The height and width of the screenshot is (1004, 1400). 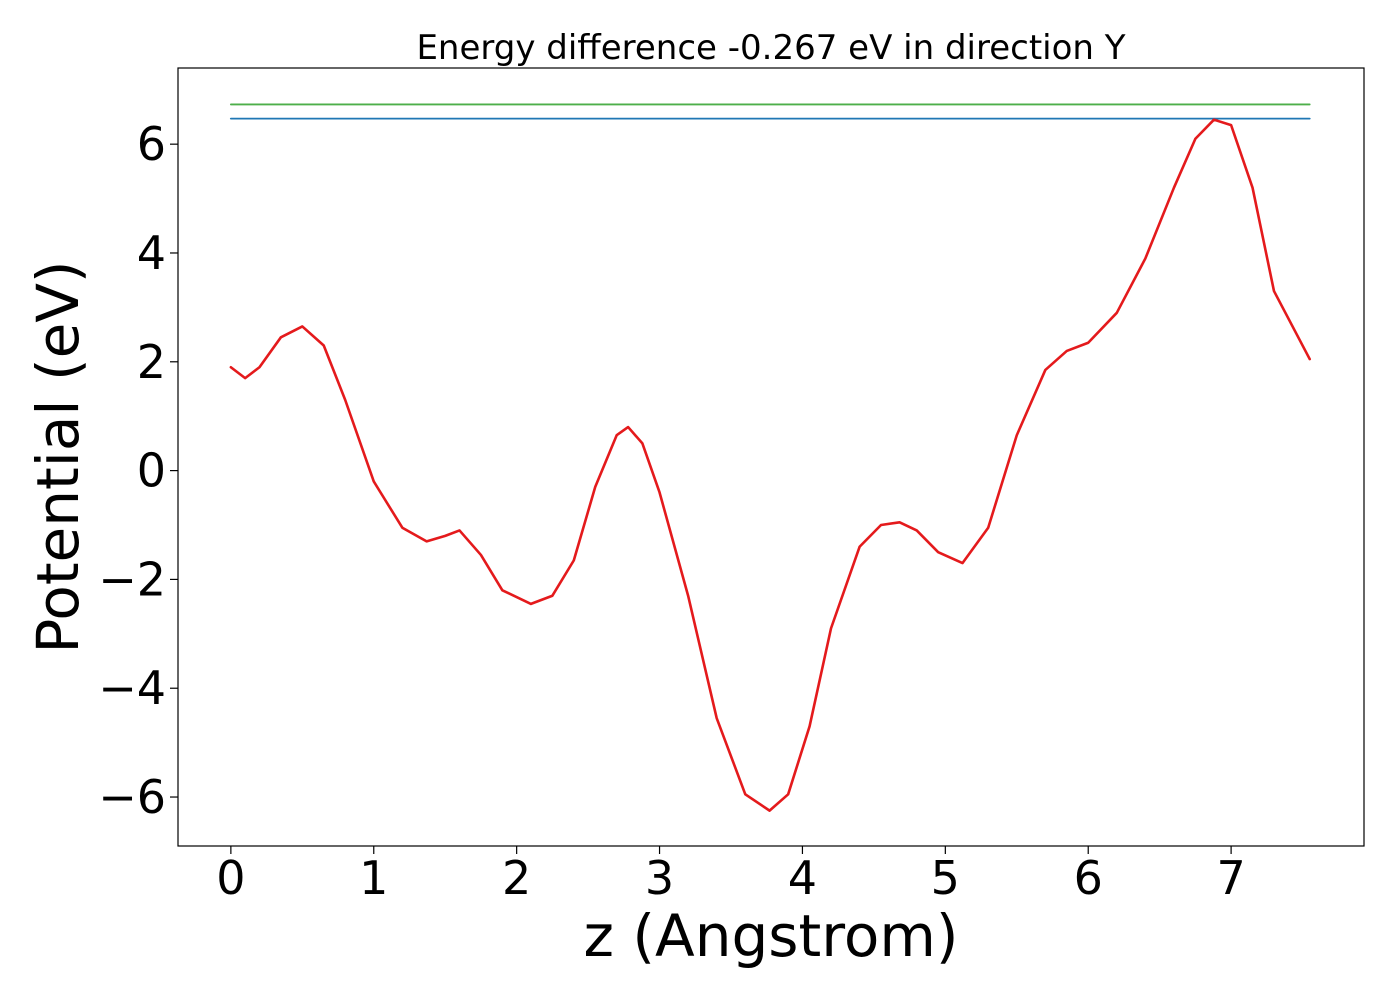 I want to click on y-tick-label: 0, so click(x=151, y=471).